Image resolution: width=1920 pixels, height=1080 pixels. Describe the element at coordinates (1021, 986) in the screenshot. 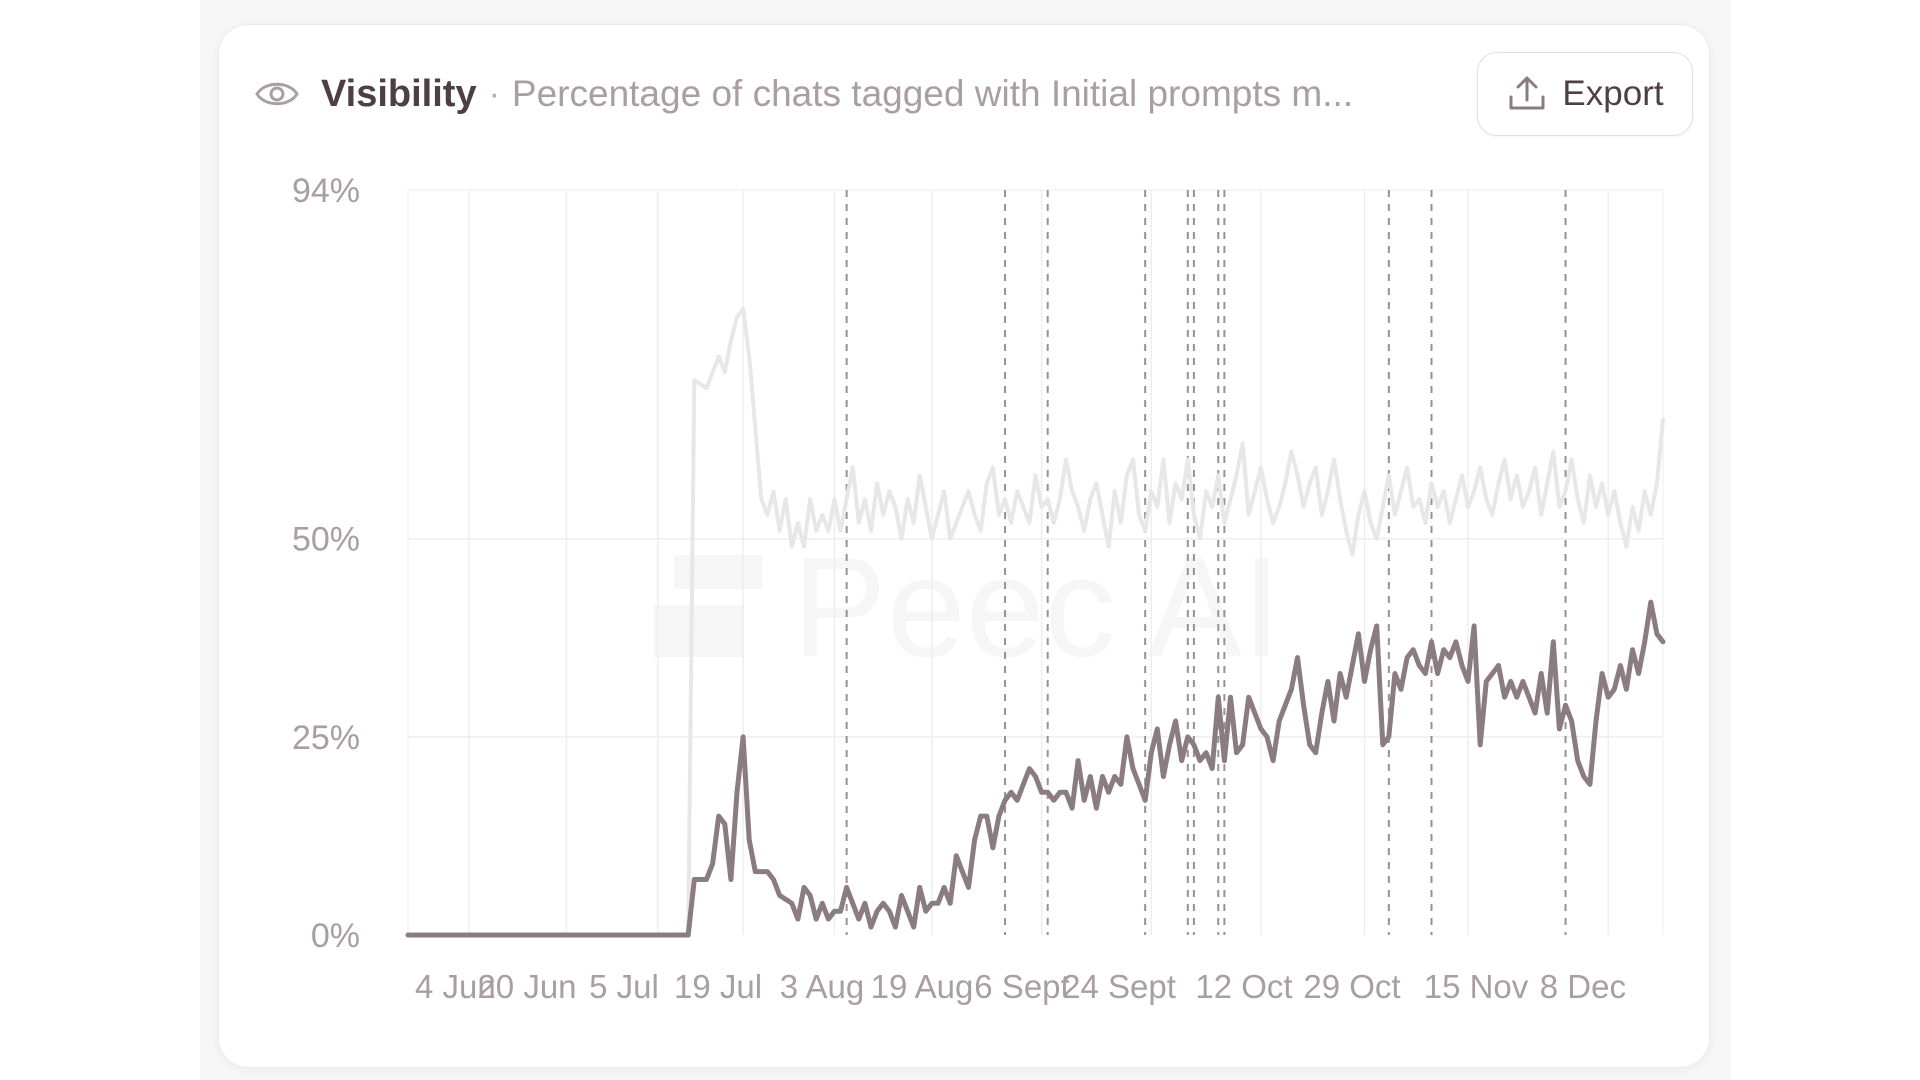

I see `x-tick-label: 6 Sept` at that location.